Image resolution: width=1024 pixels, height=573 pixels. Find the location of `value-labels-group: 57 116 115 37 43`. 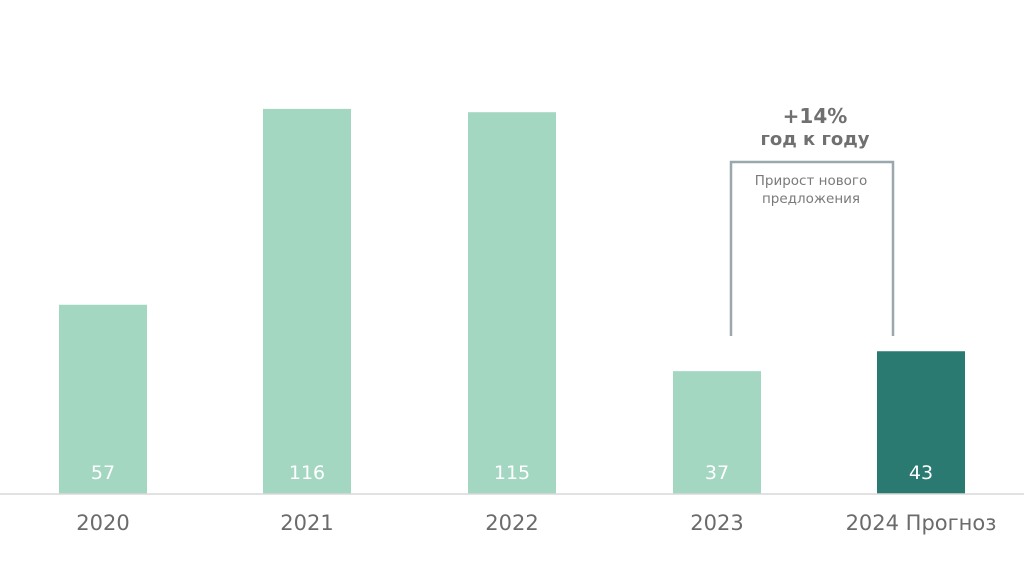

value-labels-group: 57 116 115 37 43 is located at coordinates (512, 473).